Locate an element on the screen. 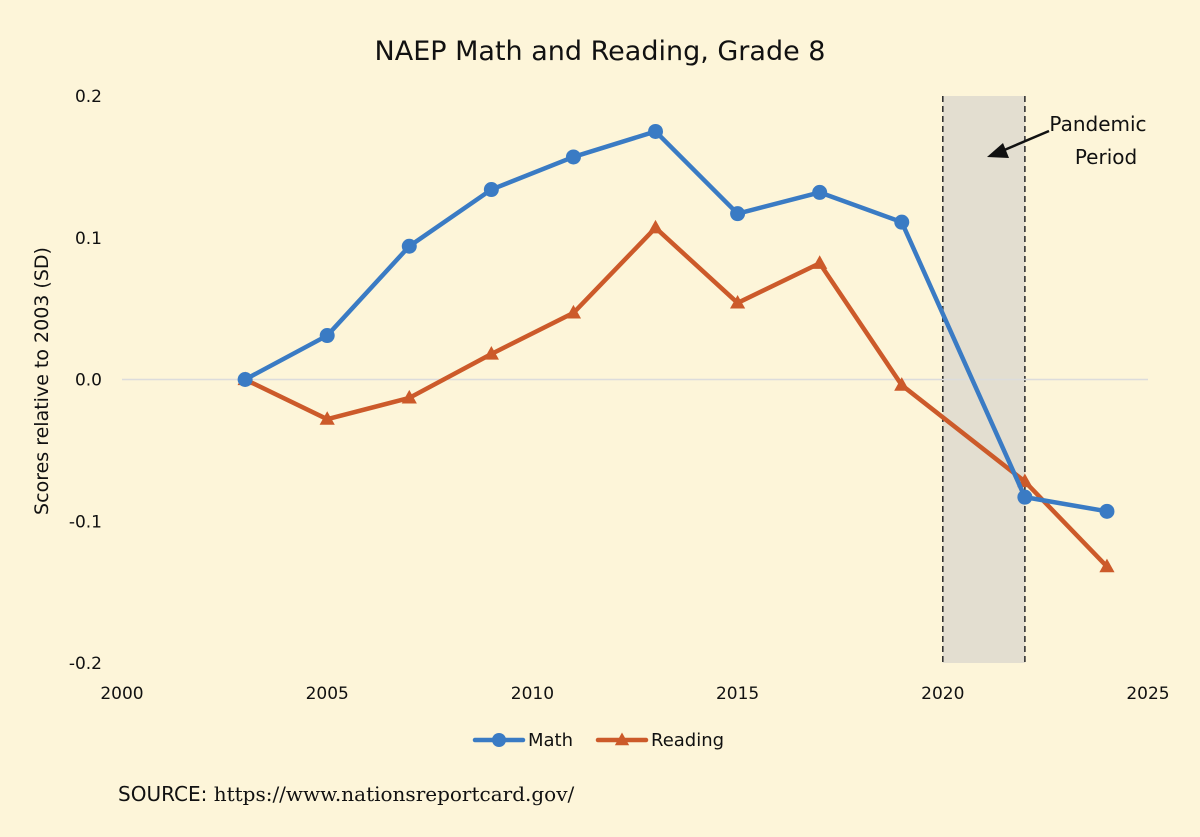 This screenshot has width=1200, height=837. annotation-line-1: Pandemic is located at coordinates (1097, 124).